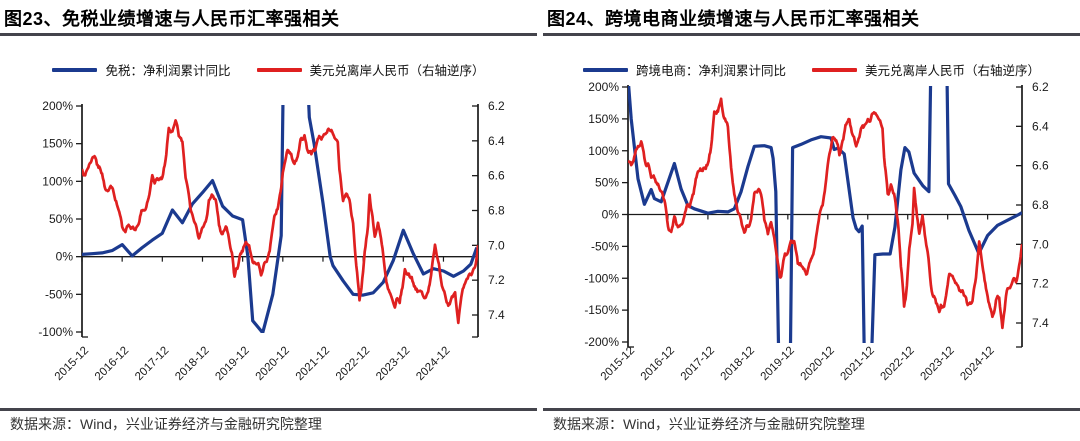  Describe the element at coordinates (601, 310) in the screenshot. I see `svg-text: -150%` at that location.